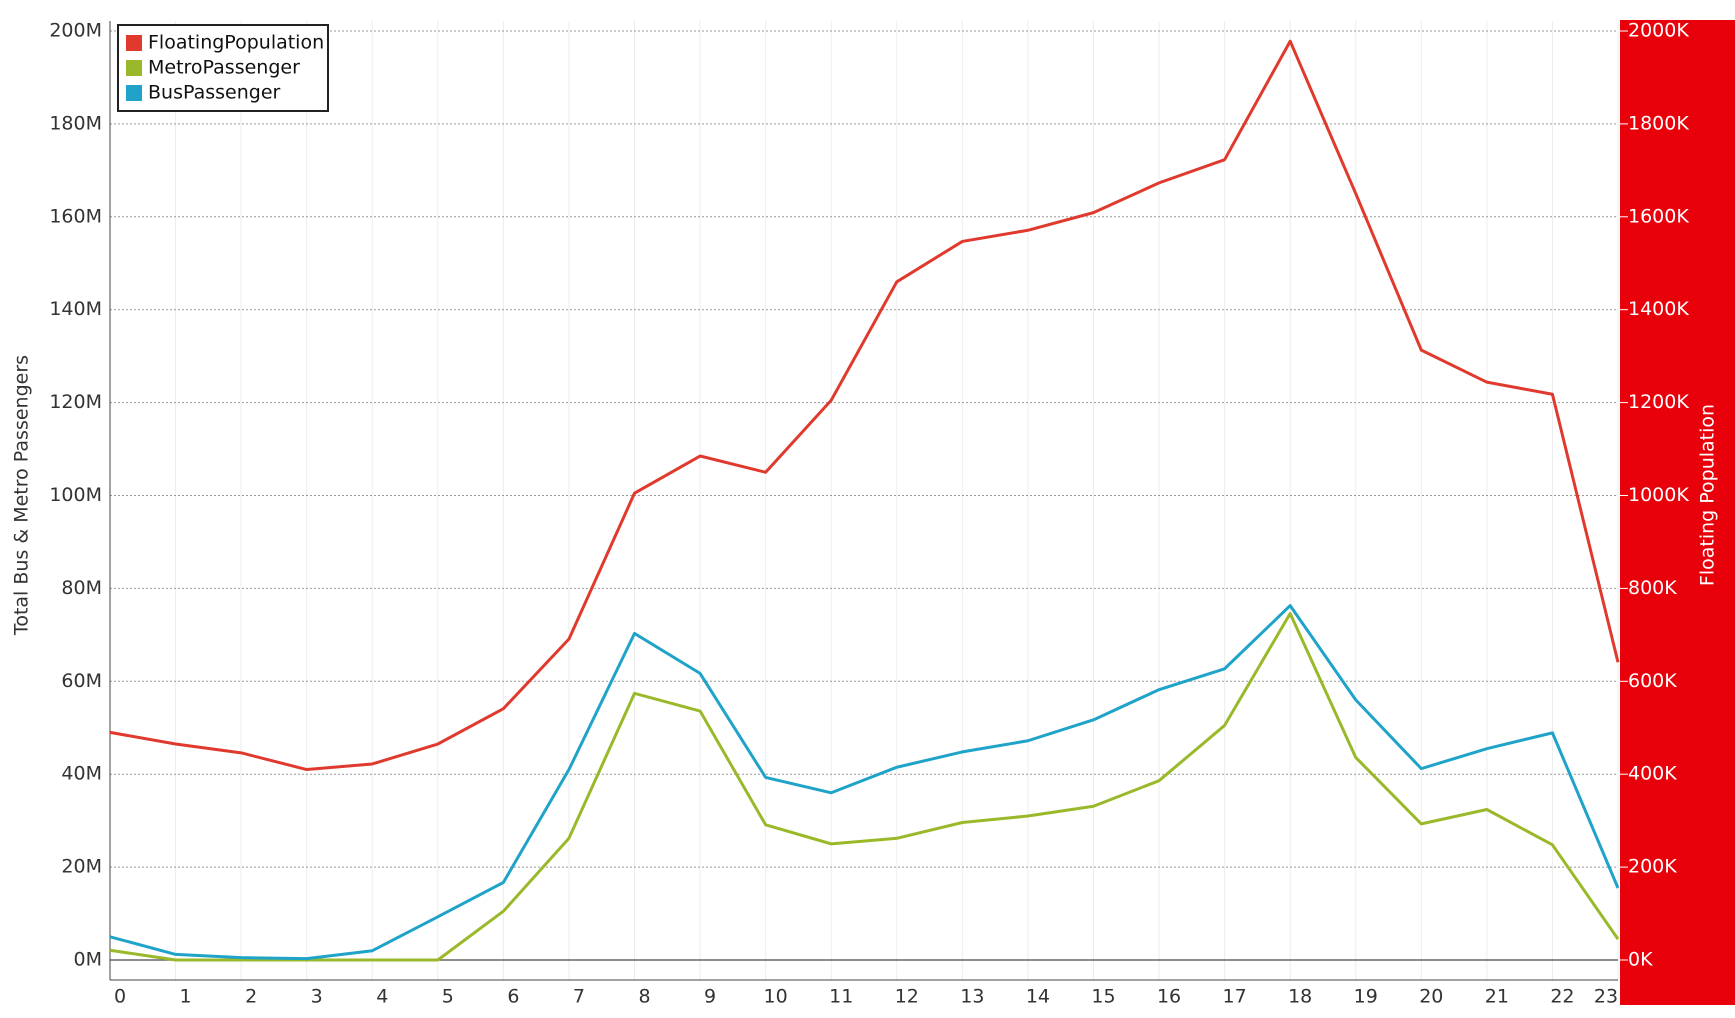  I want to click on x-tick-label: 14, so click(1038, 997).